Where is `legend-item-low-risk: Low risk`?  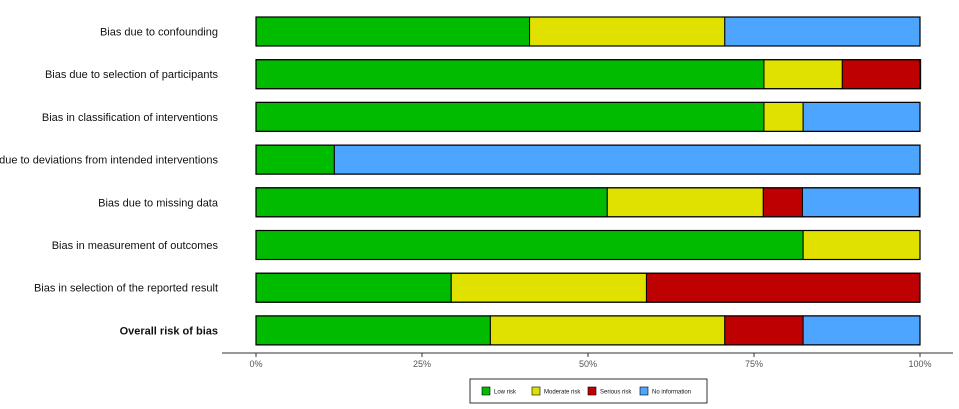
legend-item-low-risk: Low risk is located at coordinates (499, 391).